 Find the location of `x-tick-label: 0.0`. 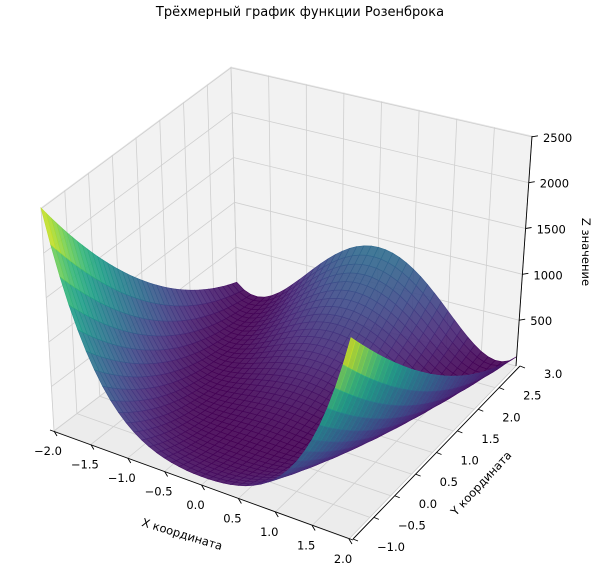

x-tick-label: 0.0 is located at coordinates (195, 505).